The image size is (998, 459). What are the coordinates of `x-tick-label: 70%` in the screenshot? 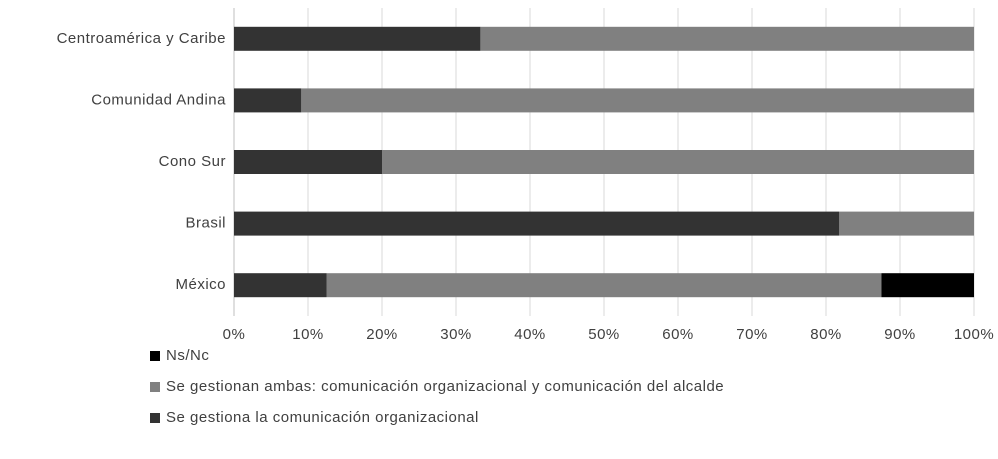 It's located at (752, 334).